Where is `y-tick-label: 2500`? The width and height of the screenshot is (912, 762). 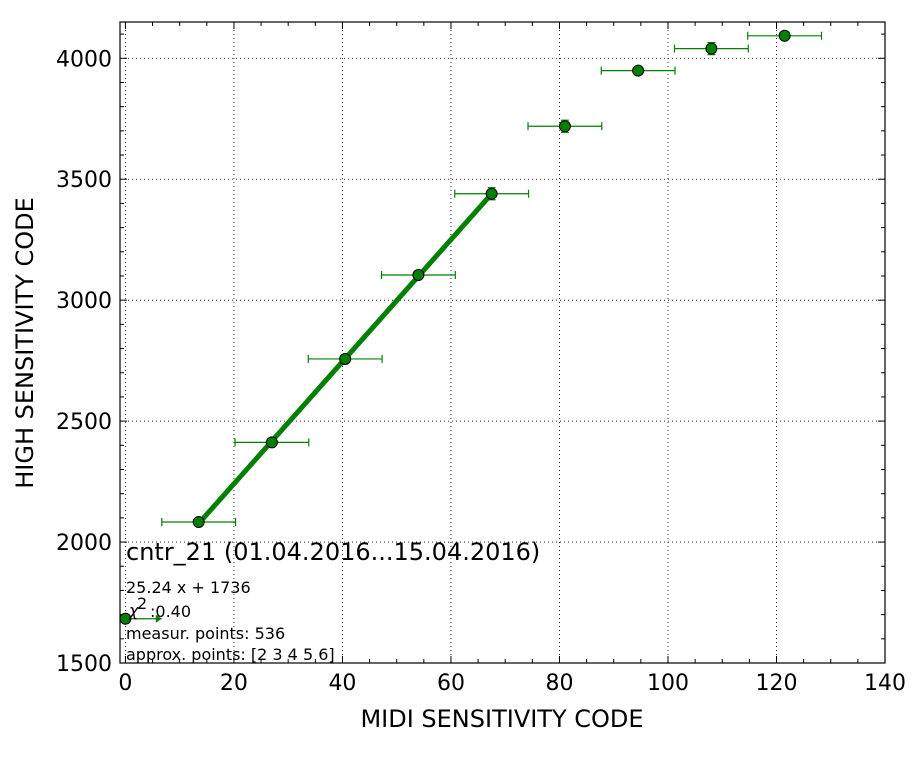
y-tick-label: 2500 is located at coordinates (84, 422).